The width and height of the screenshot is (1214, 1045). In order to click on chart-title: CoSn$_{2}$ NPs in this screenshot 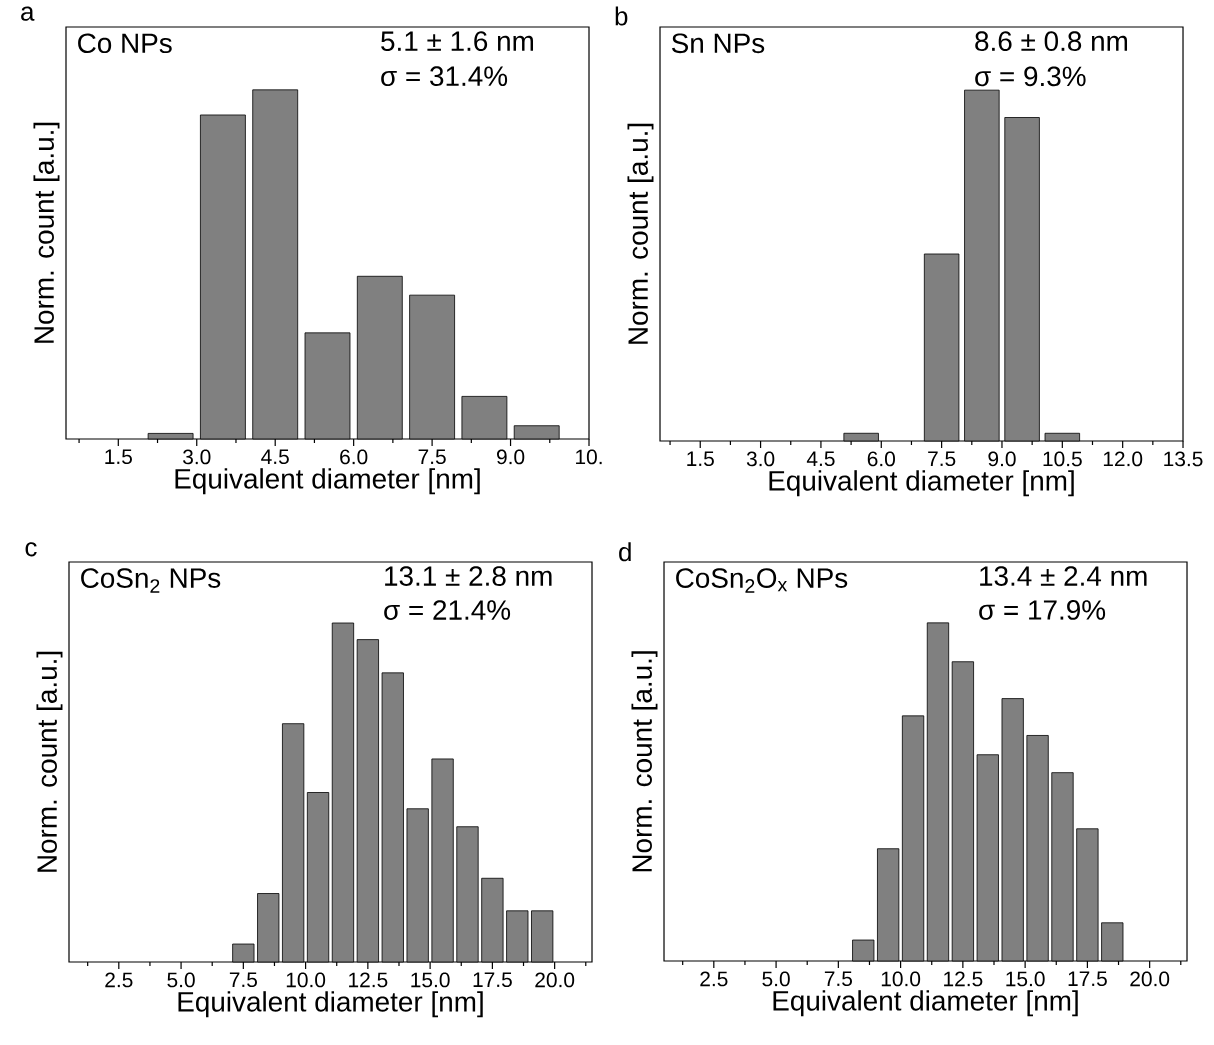, I will do `click(151, 580)`.